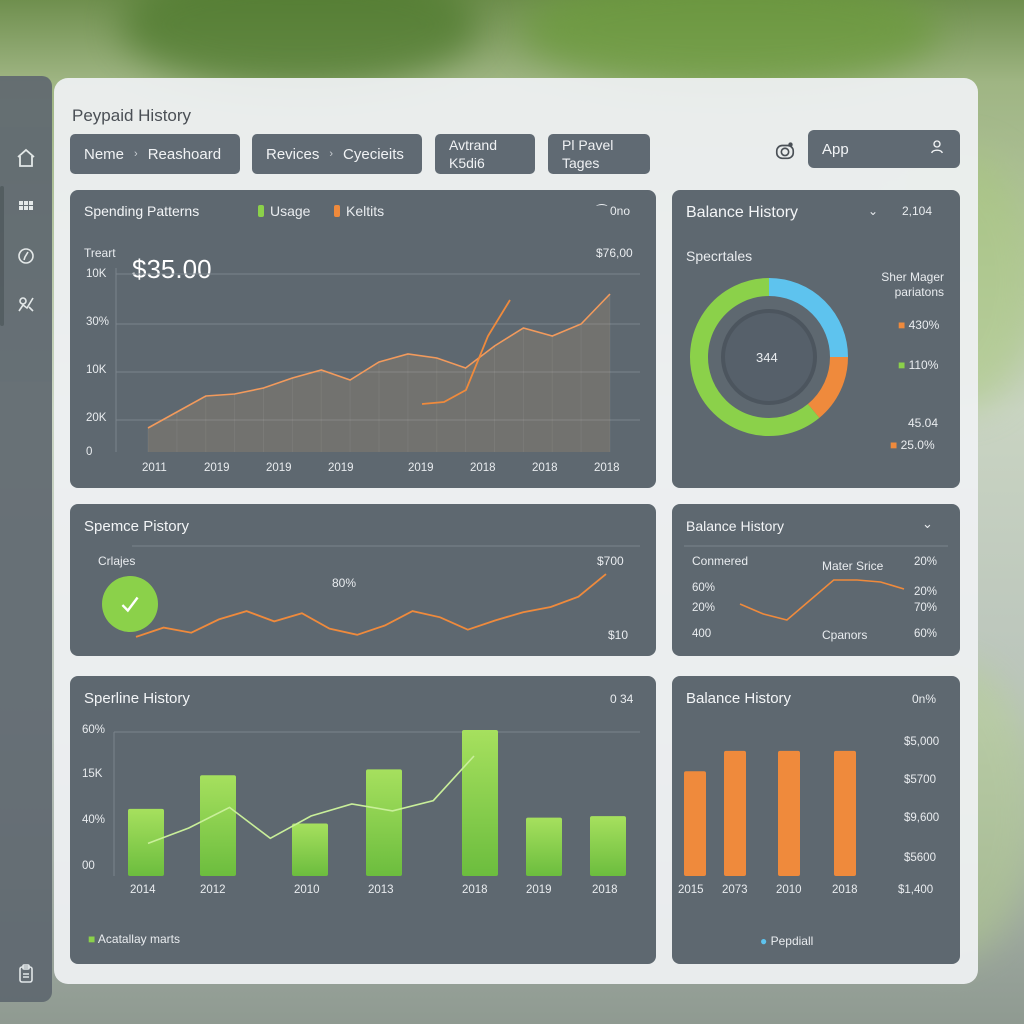 This screenshot has height=1024, width=1024. Describe the element at coordinates (337, 154) in the screenshot. I see `nav-button-revices: Revices › Cyecieits` at that location.